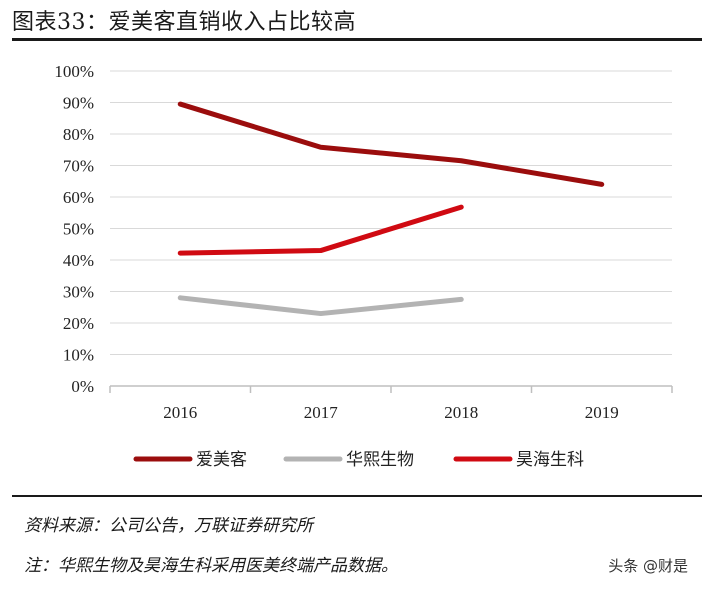  I want to click on x-axis, so click(391, 389).